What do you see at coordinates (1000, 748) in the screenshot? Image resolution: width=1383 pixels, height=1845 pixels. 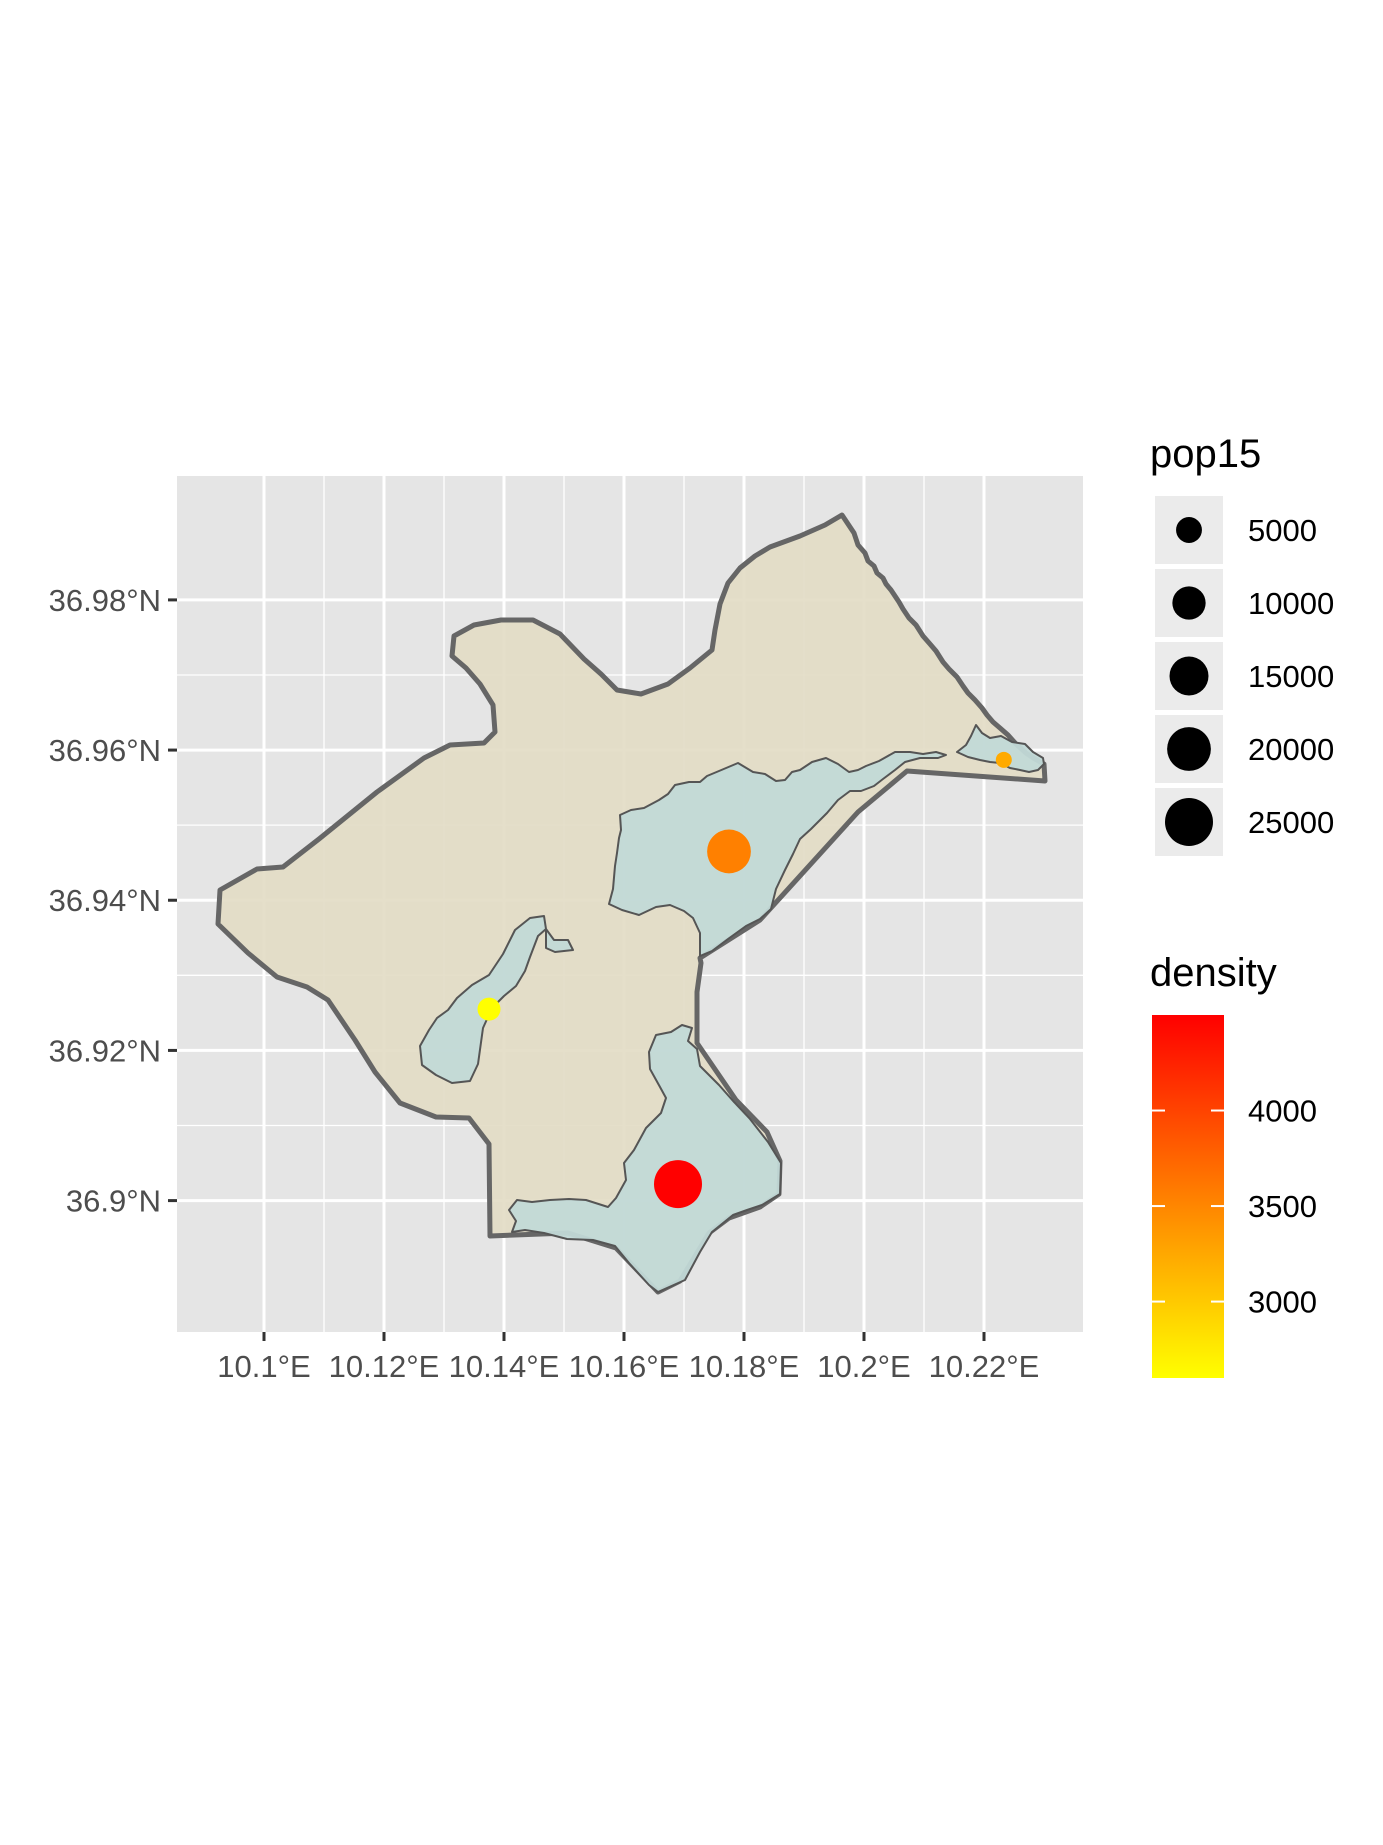 I see `inner-zone-east` at bounding box center [1000, 748].